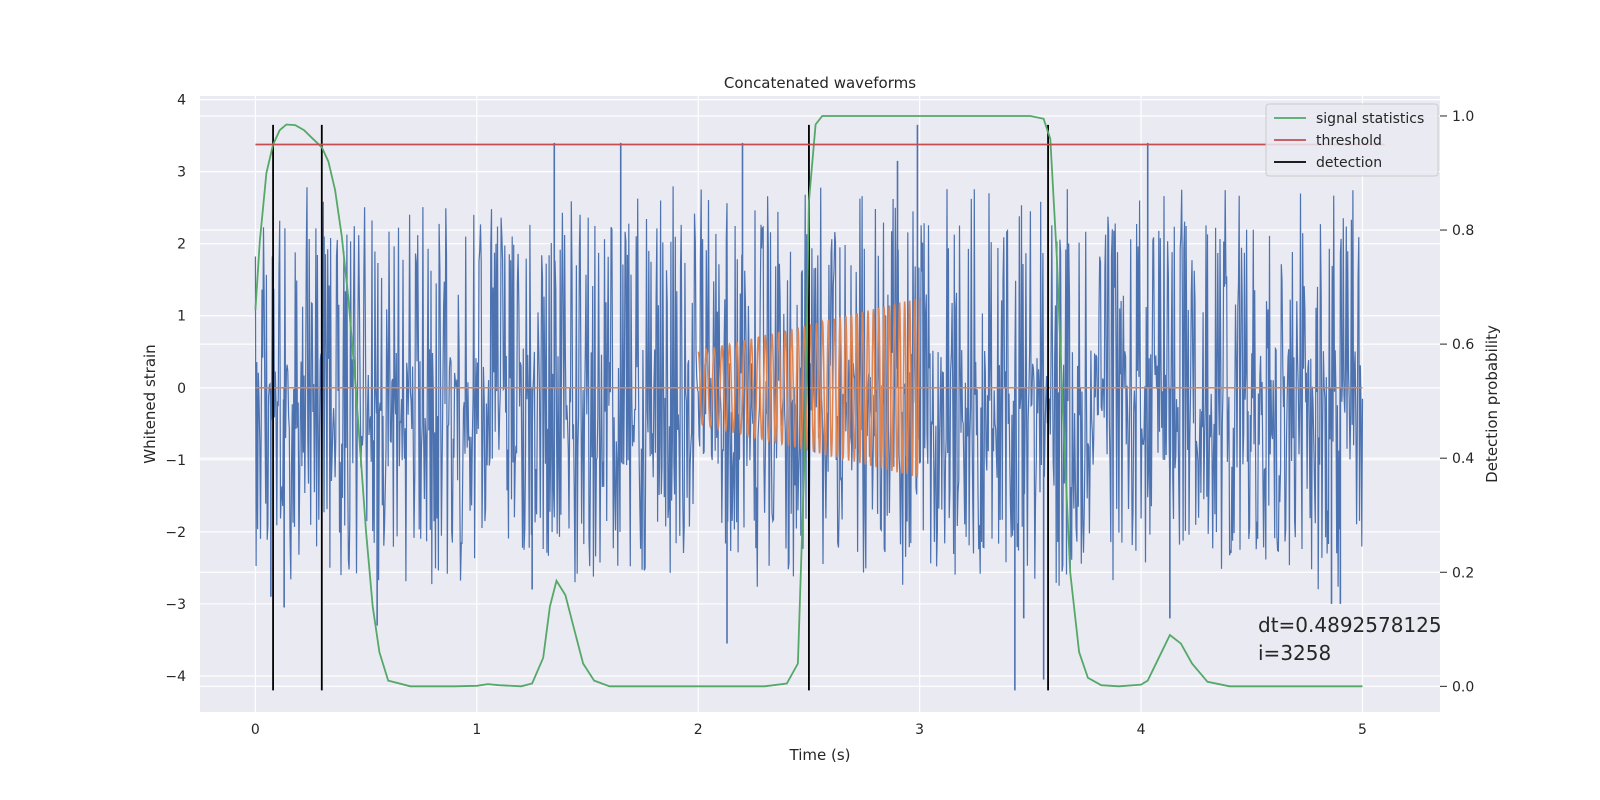 Image resolution: width=1600 pixels, height=800 pixels. What do you see at coordinates (175, 605) in the screenshot?
I see `y-left-tick-label: −3` at bounding box center [175, 605].